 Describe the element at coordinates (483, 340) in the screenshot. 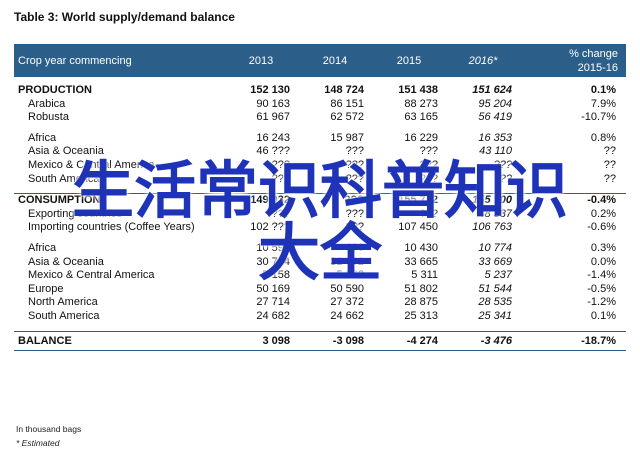

I see `cell-value: -3 476` at that location.